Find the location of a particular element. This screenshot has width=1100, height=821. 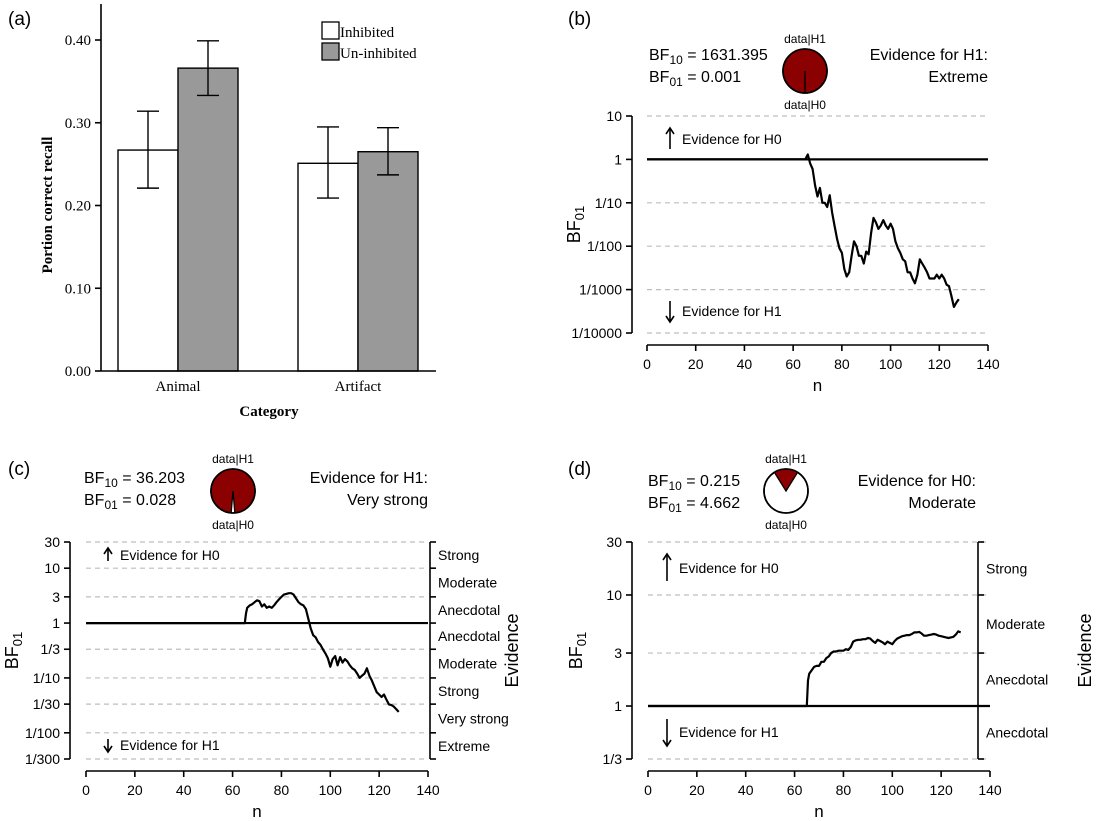

legend-swatch-uninhibited is located at coordinates (330, 51).